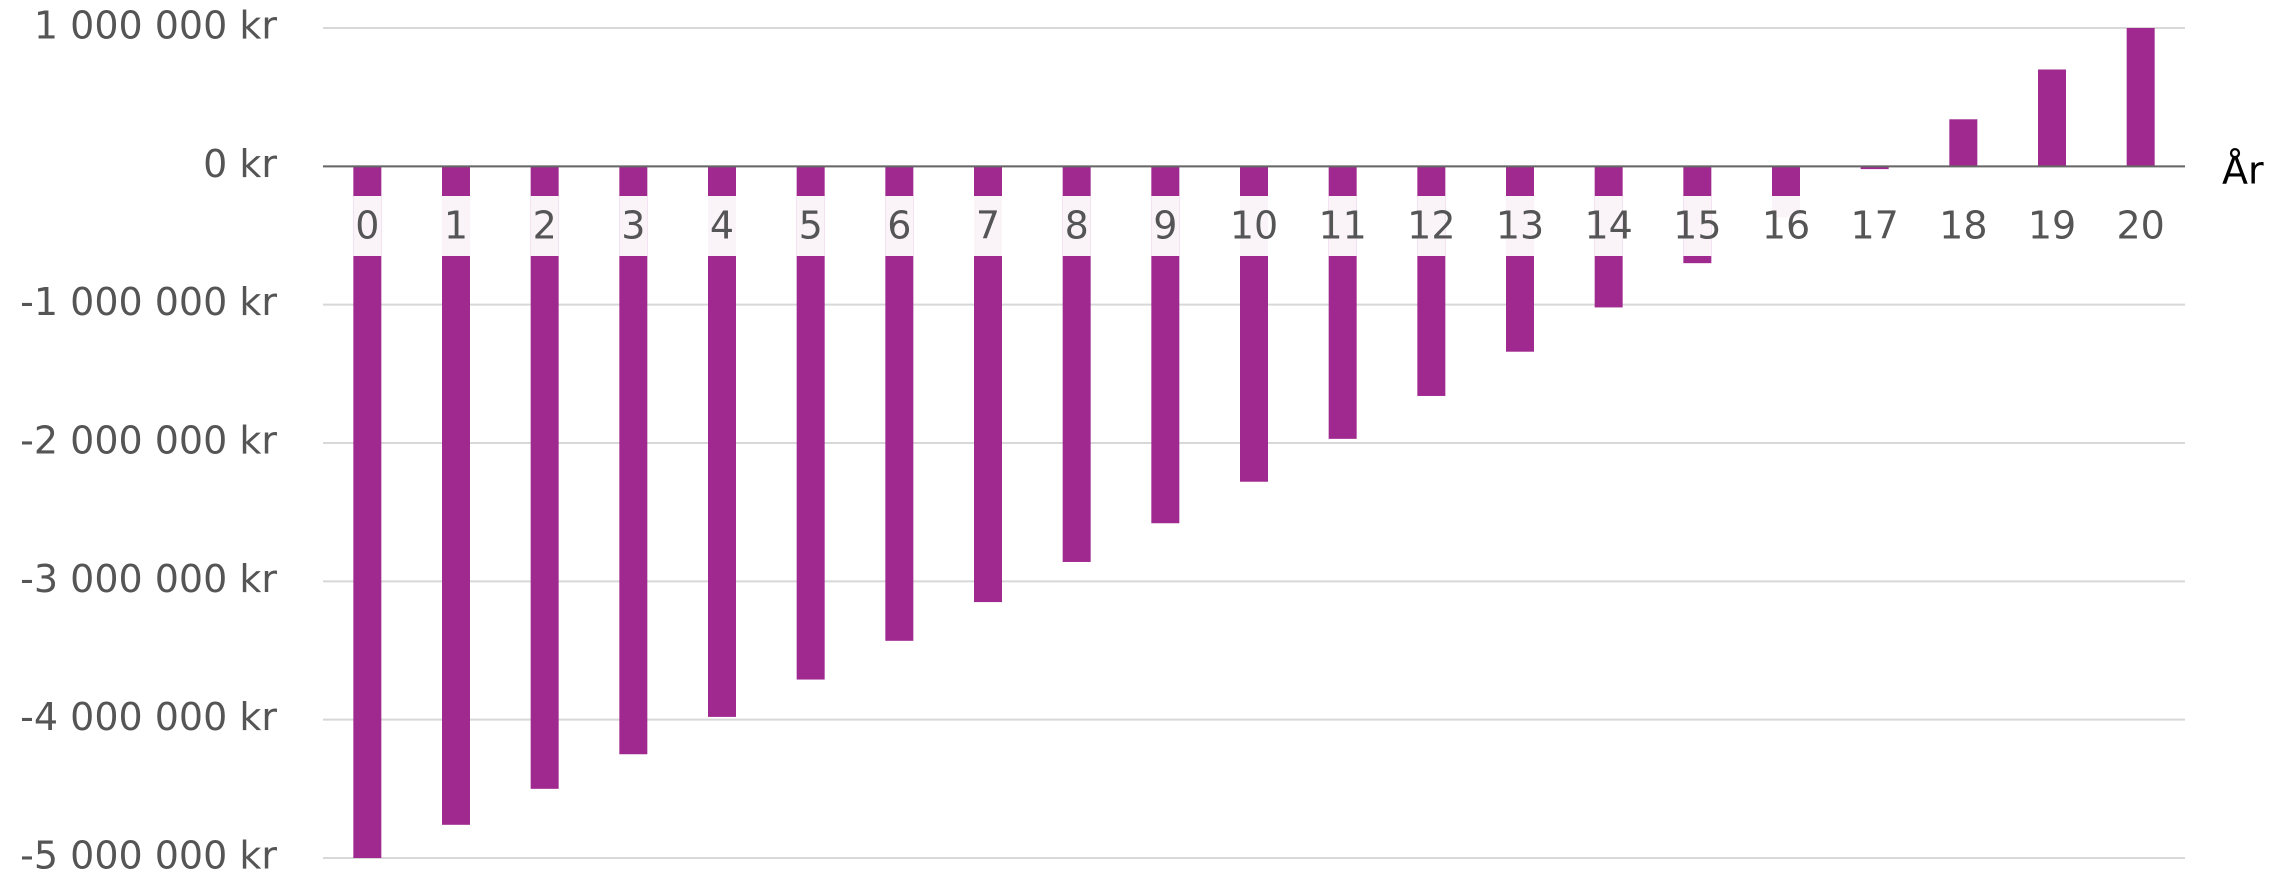 The image size is (2288, 876). What do you see at coordinates (148, 855) in the screenshot?
I see `y-tick-label: -5 000 000 kr` at bounding box center [148, 855].